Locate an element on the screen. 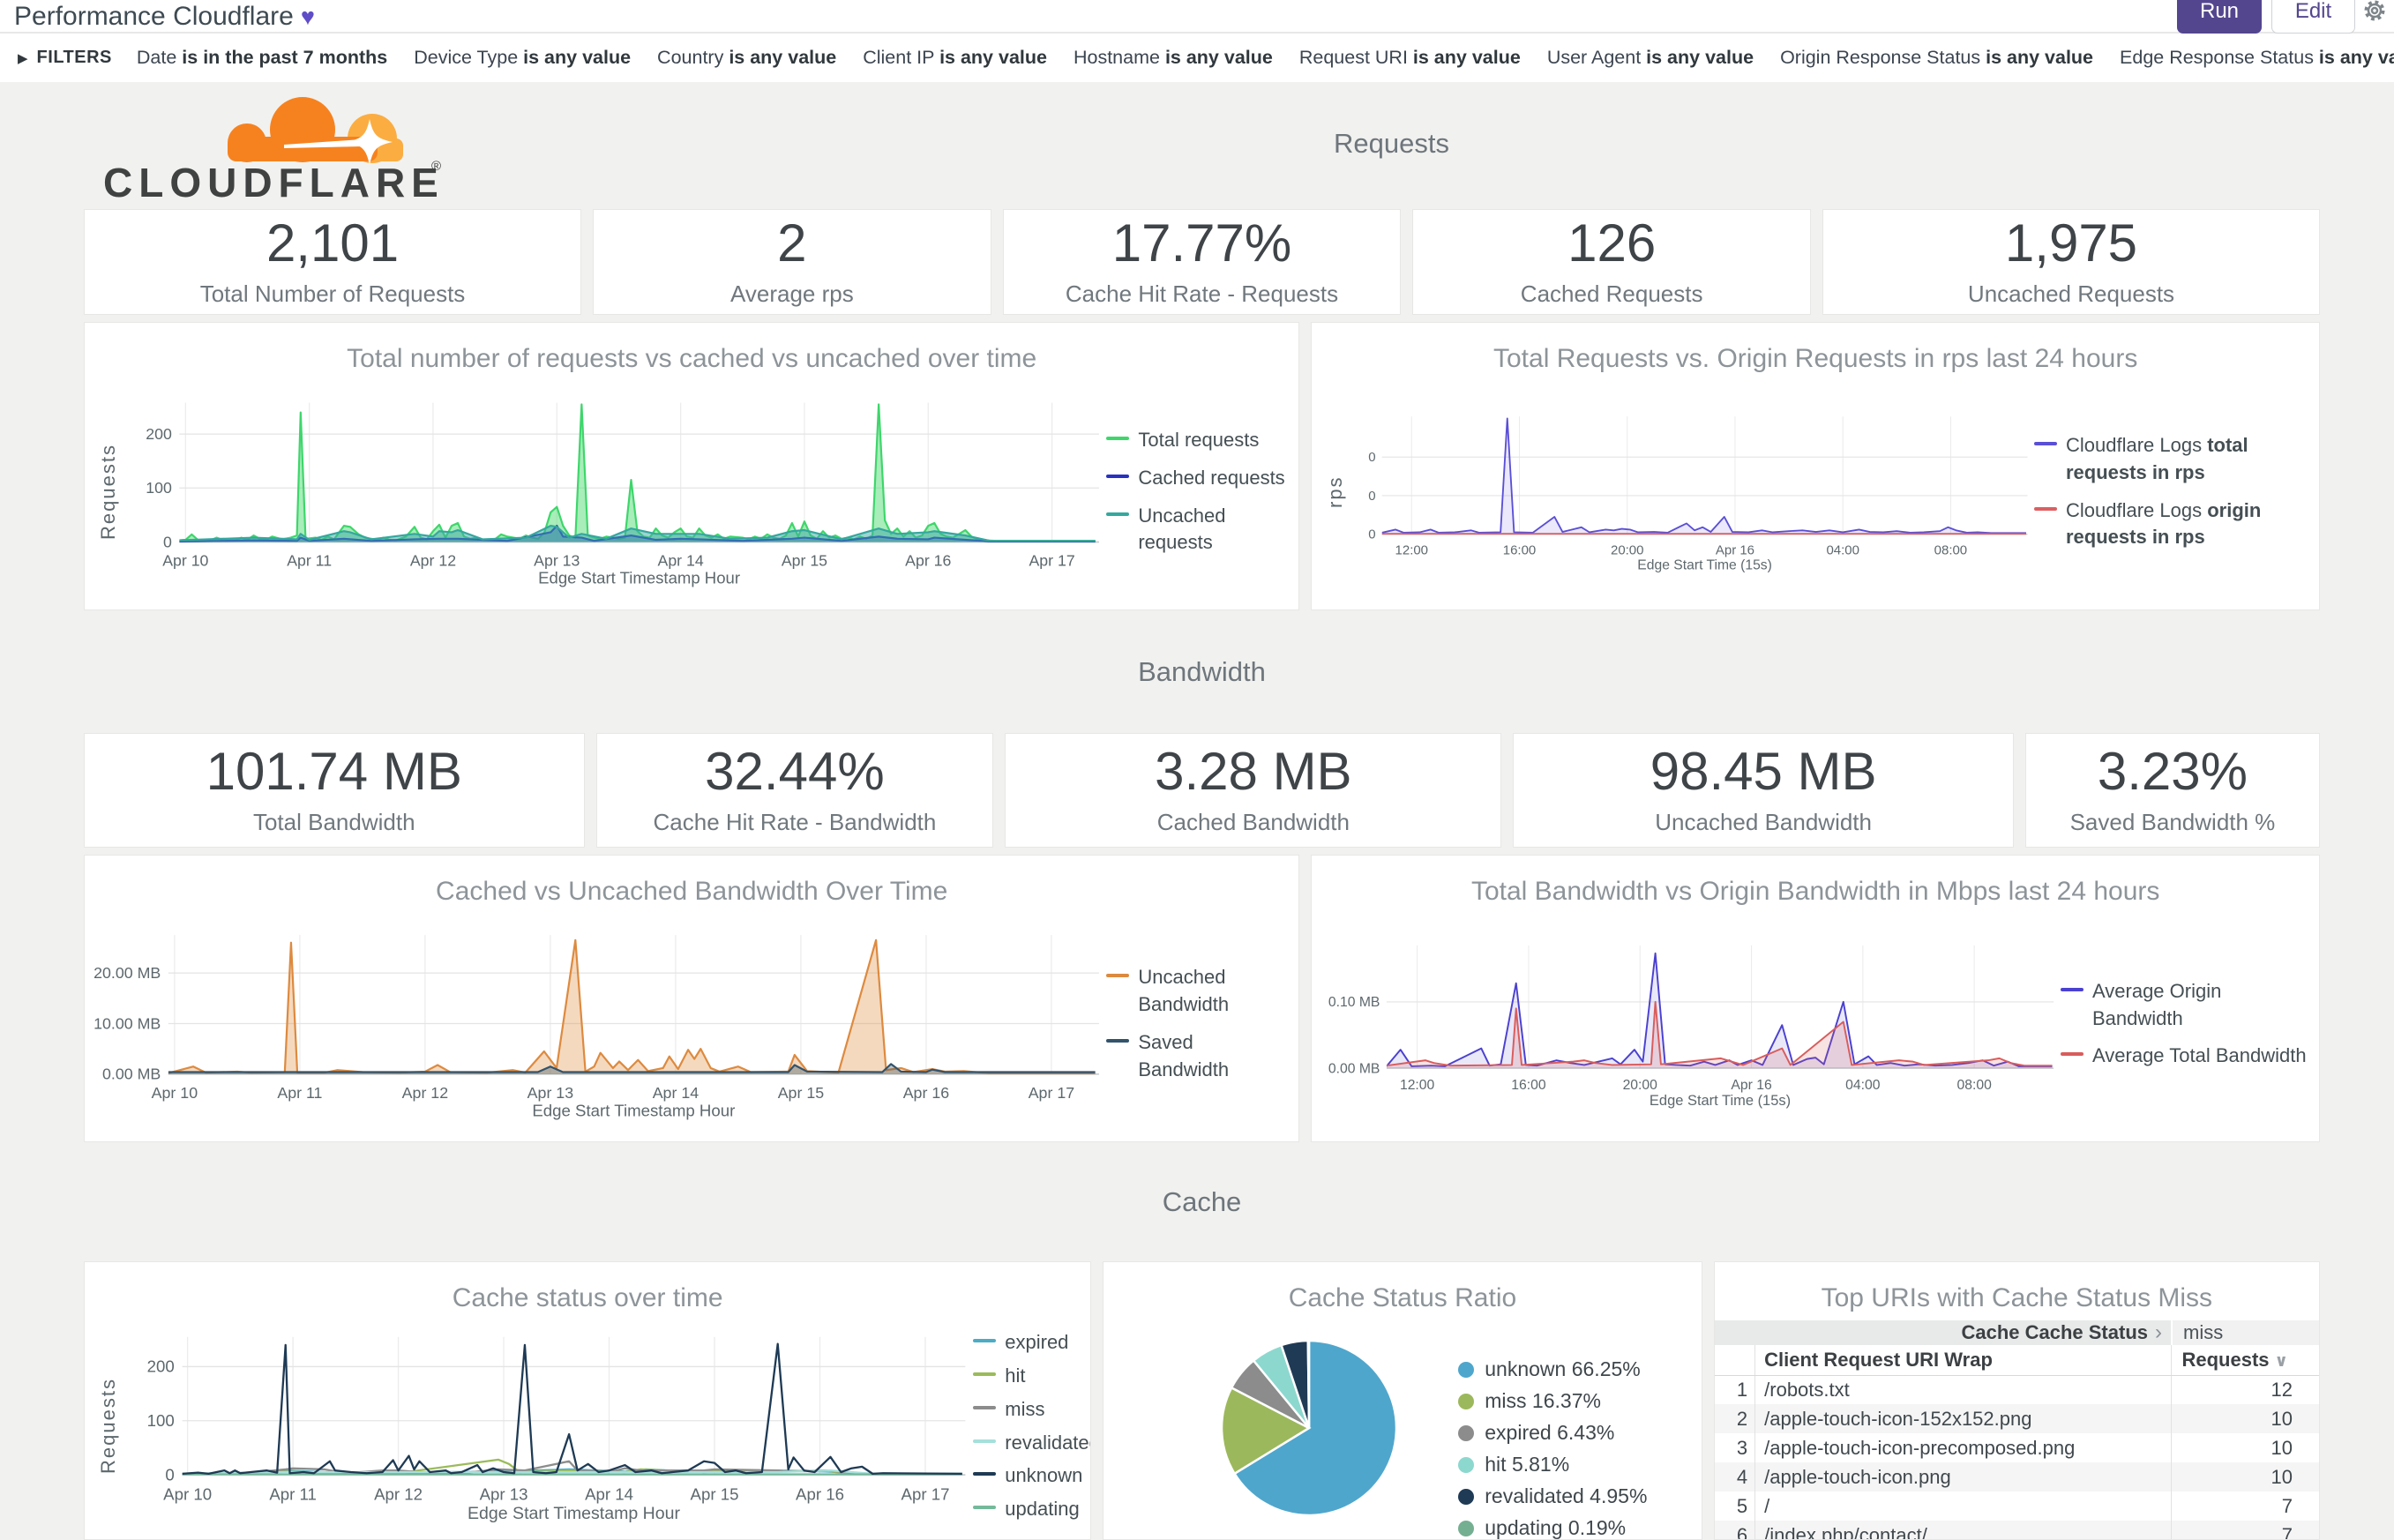 The image size is (2394, 1540). svg-text: 16:00 is located at coordinates (1529, 1085).